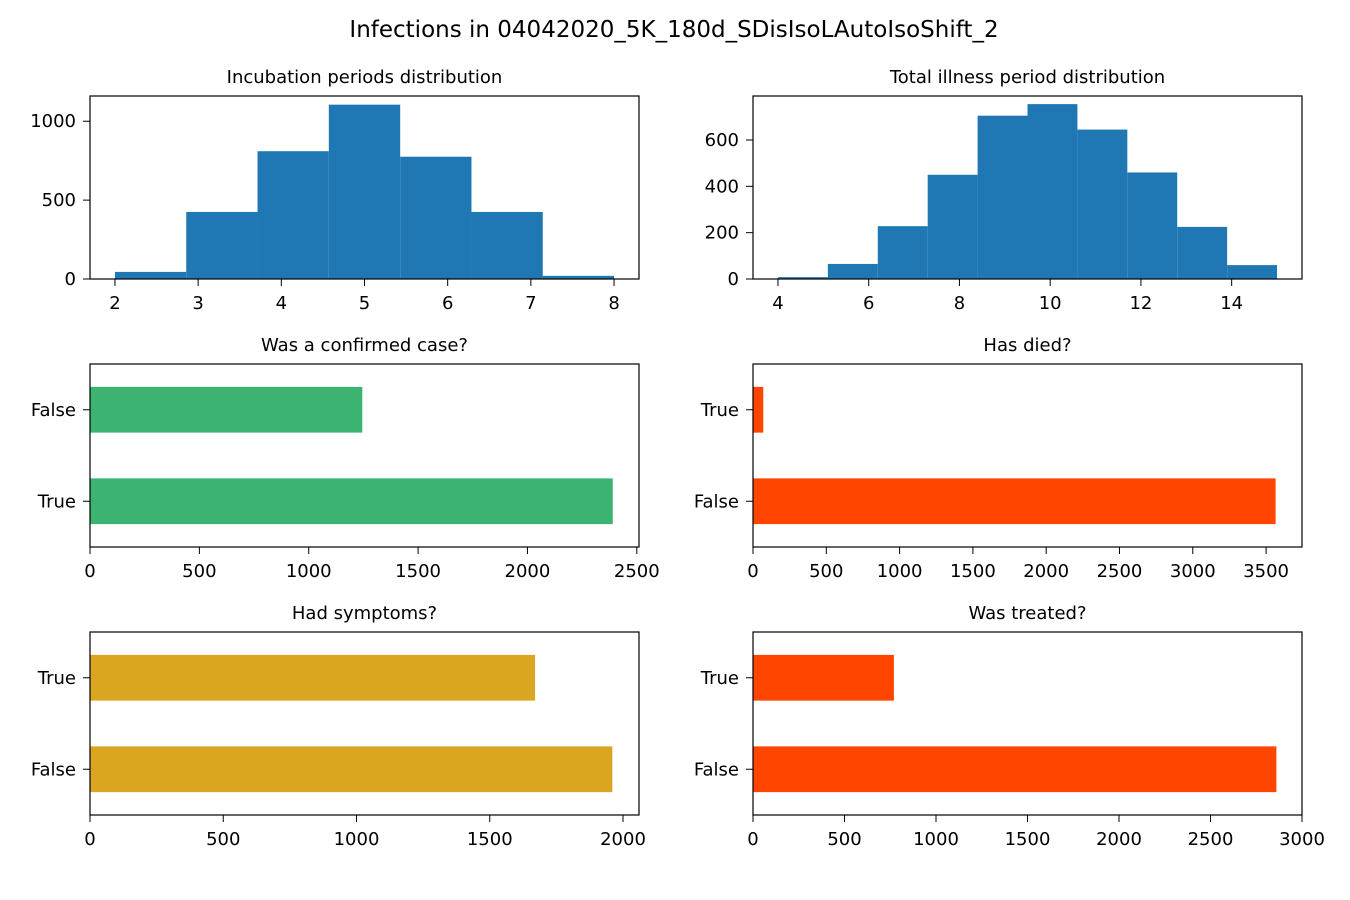  What do you see at coordinates (53, 121) in the screenshot?
I see `y-tick-label: 1000` at bounding box center [53, 121].